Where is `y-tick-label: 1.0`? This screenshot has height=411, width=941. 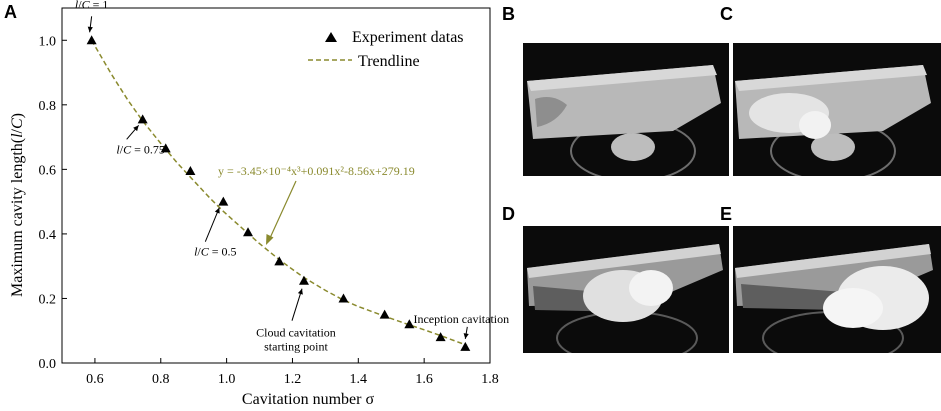
y-tick-label: 1.0 is located at coordinates (48, 41).